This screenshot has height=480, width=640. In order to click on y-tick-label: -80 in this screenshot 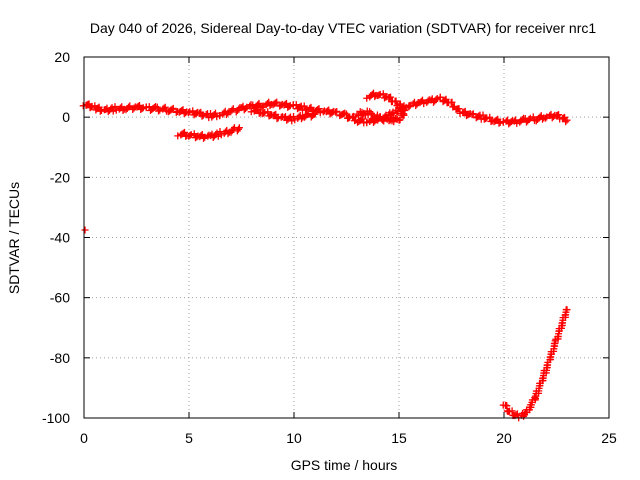, I will do `click(60, 358)`.